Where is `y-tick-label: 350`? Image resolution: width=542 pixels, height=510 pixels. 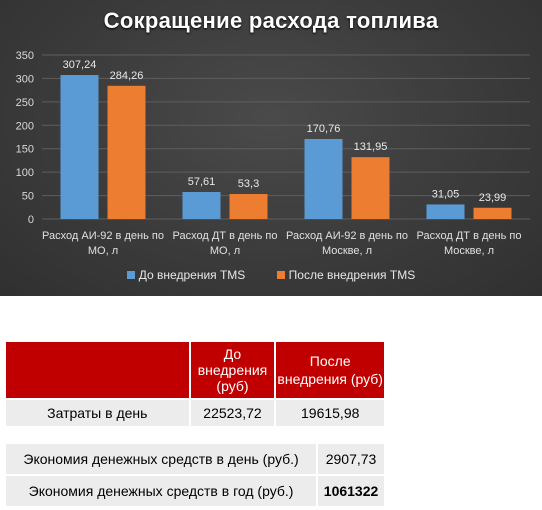
y-tick-label: 350 is located at coordinates (25, 56).